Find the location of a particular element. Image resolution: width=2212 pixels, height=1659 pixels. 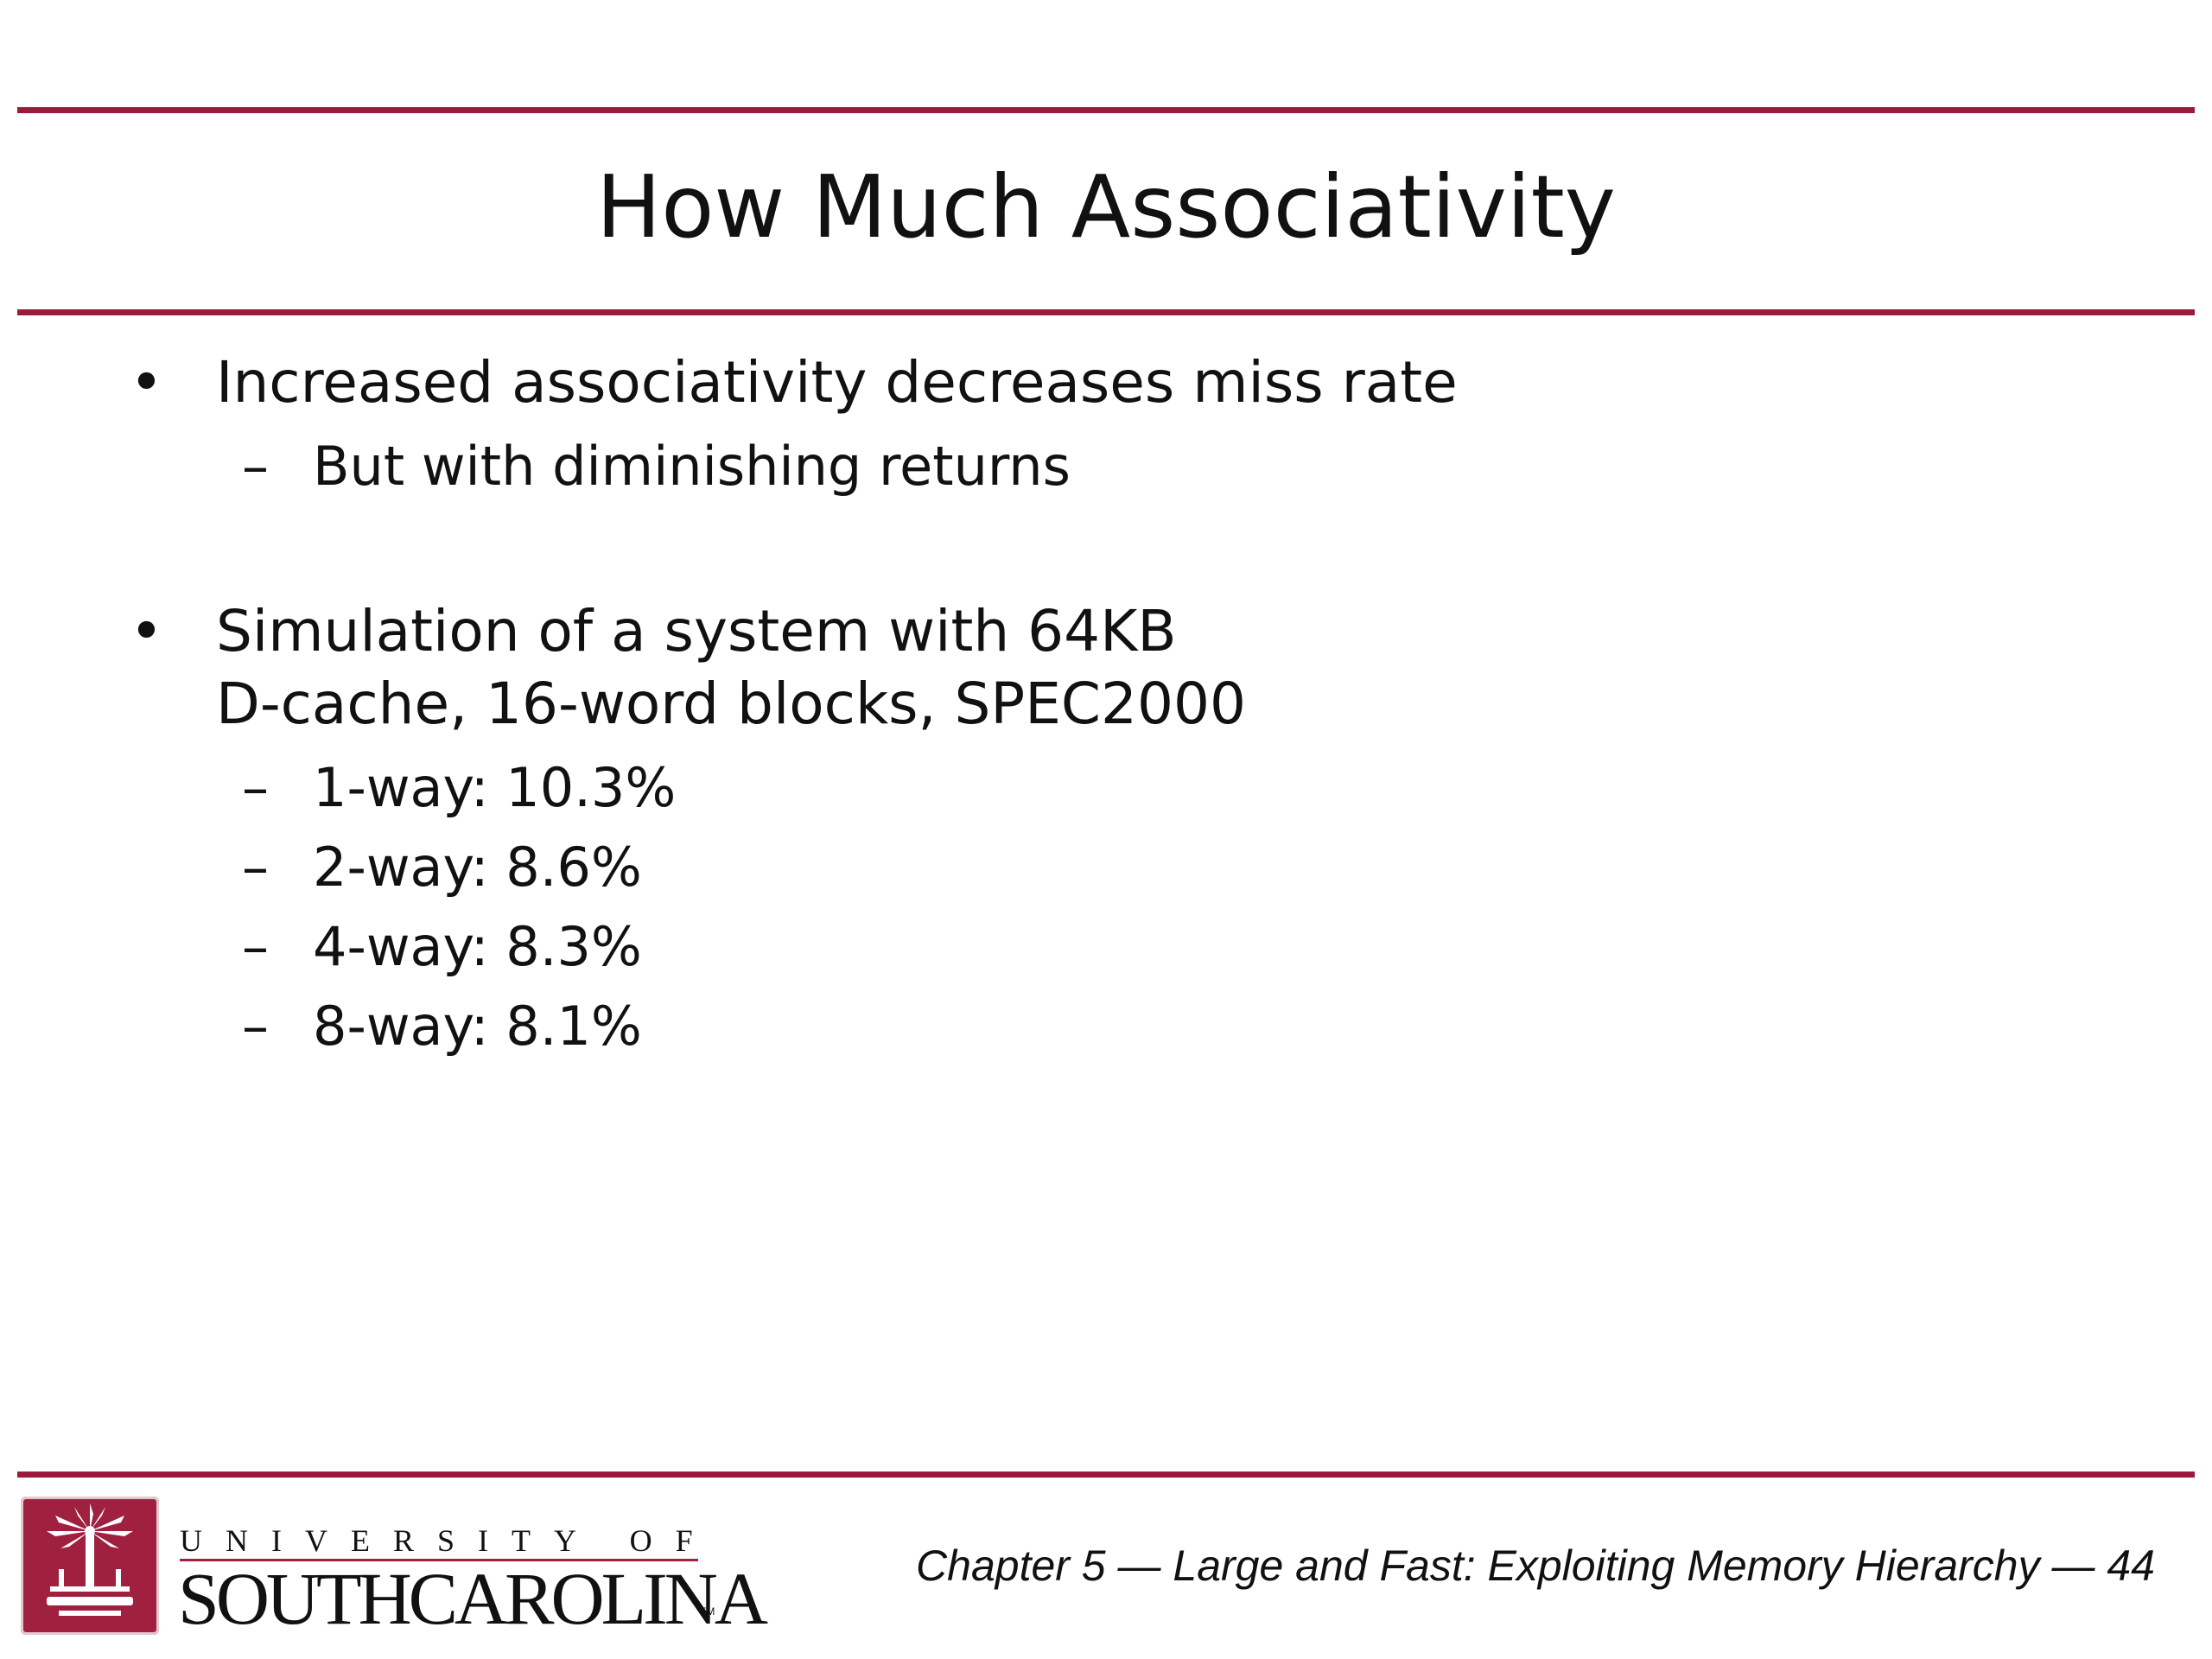

palmetto-tree-seal-icon is located at coordinates (90, 1566).